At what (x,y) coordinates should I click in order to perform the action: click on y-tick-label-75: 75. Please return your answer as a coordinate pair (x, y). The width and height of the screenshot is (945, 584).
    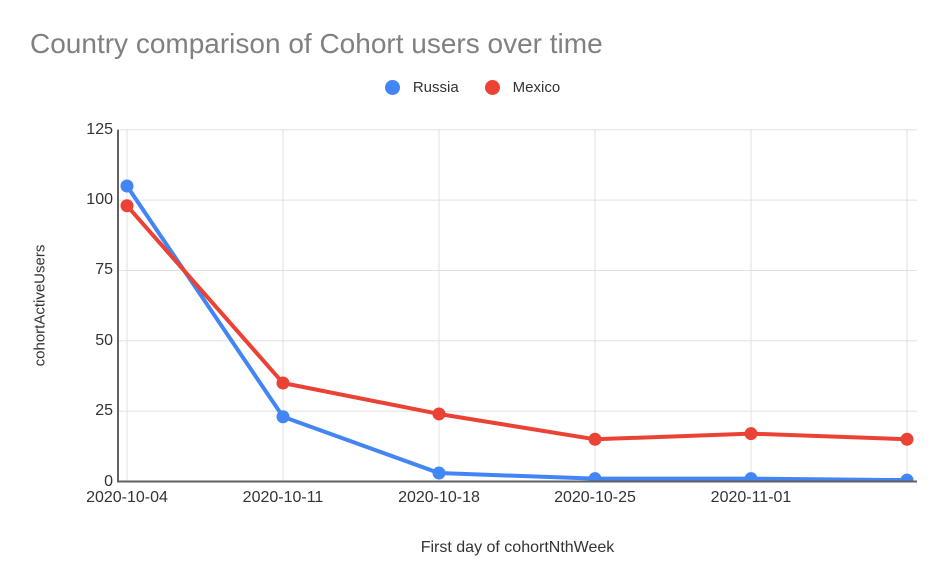
    Looking at the image, I should click on (104, 270).